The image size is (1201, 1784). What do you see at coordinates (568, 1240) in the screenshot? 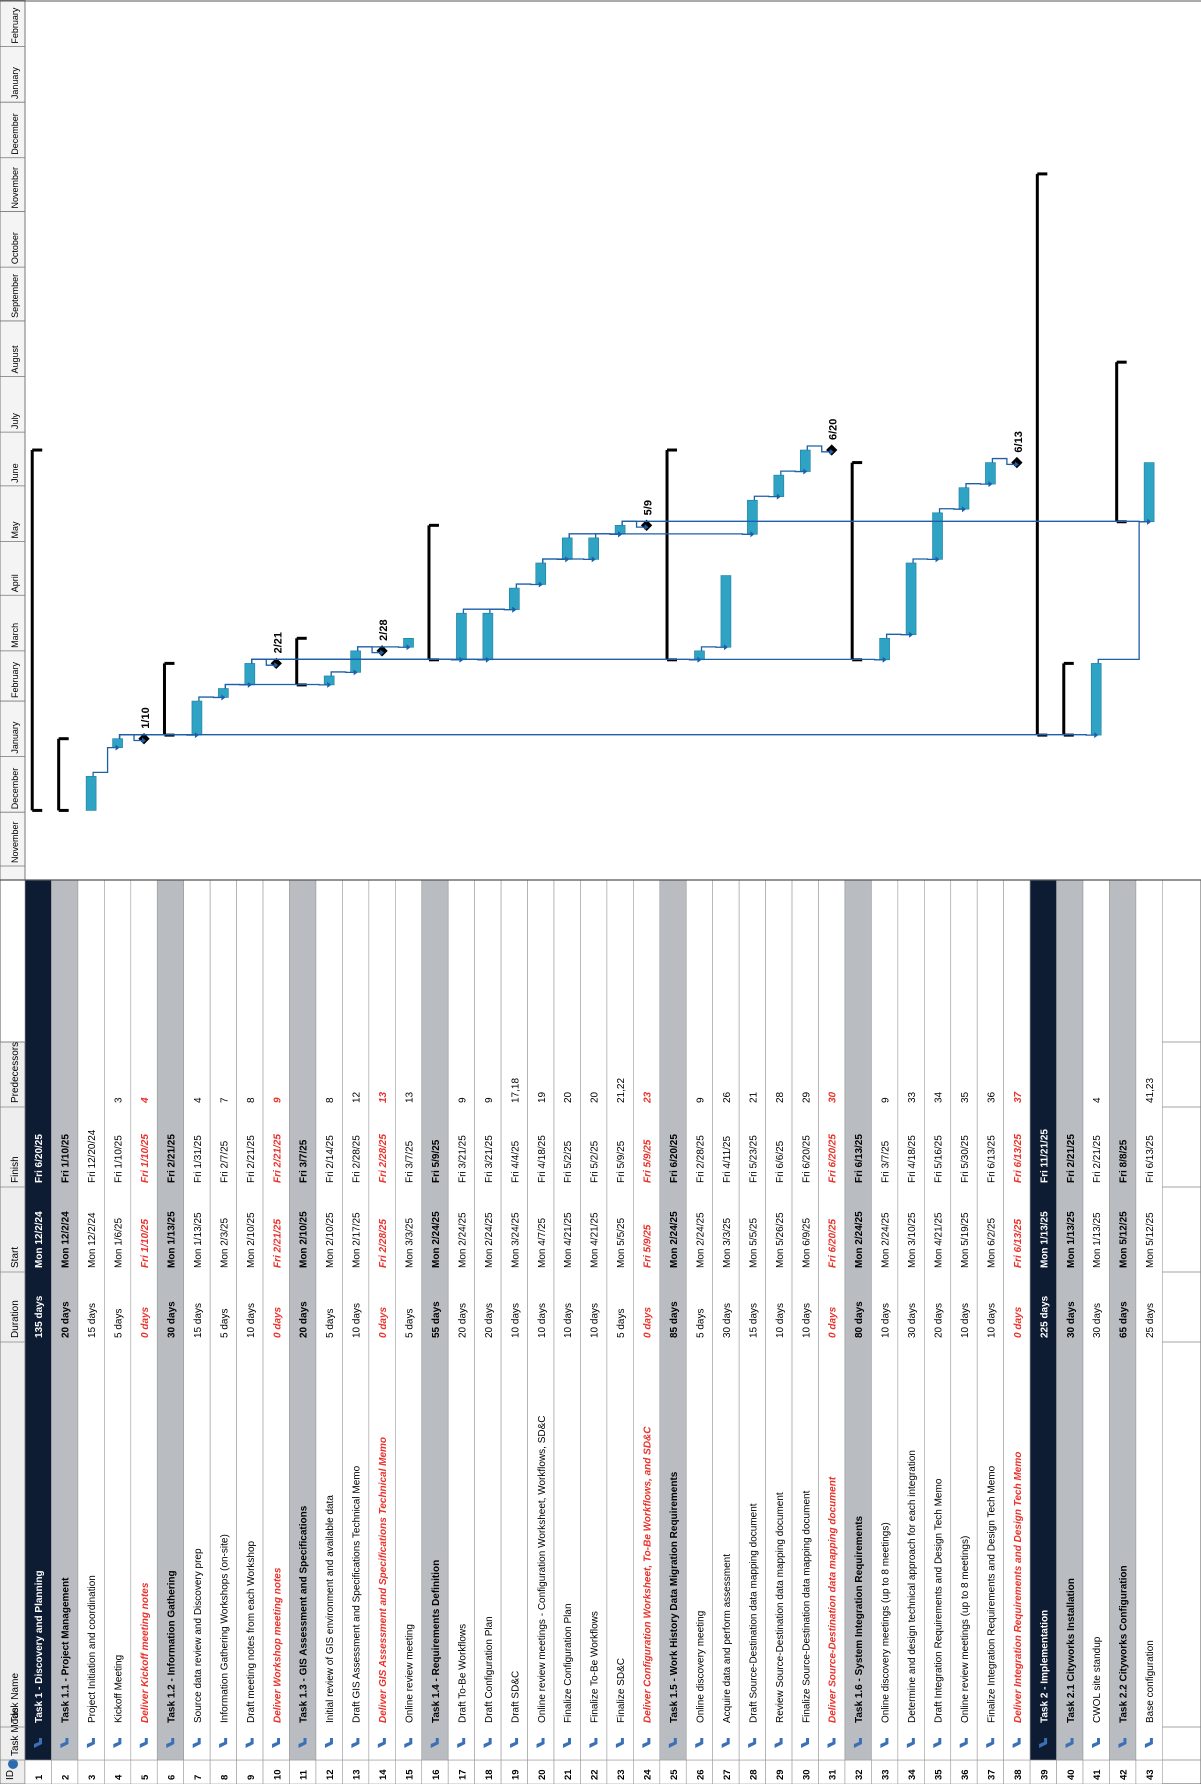
I see `task-start: Mon 4/21/25` at bounding box center [568, 1240].